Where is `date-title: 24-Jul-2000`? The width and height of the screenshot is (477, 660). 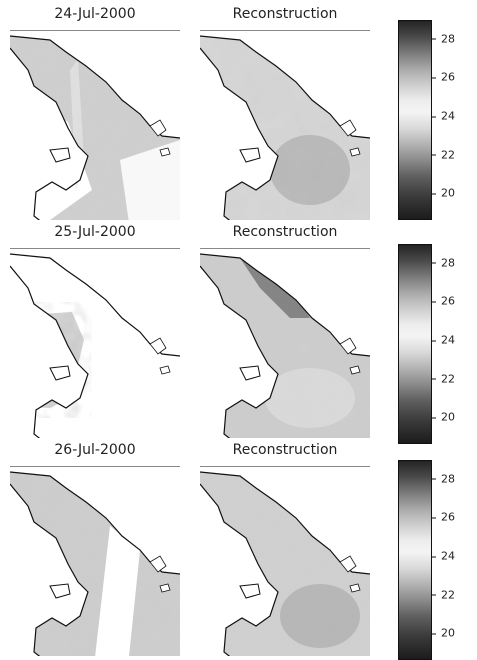
date-title: 24-Jul-2000 is located at coordinates (95, 14).